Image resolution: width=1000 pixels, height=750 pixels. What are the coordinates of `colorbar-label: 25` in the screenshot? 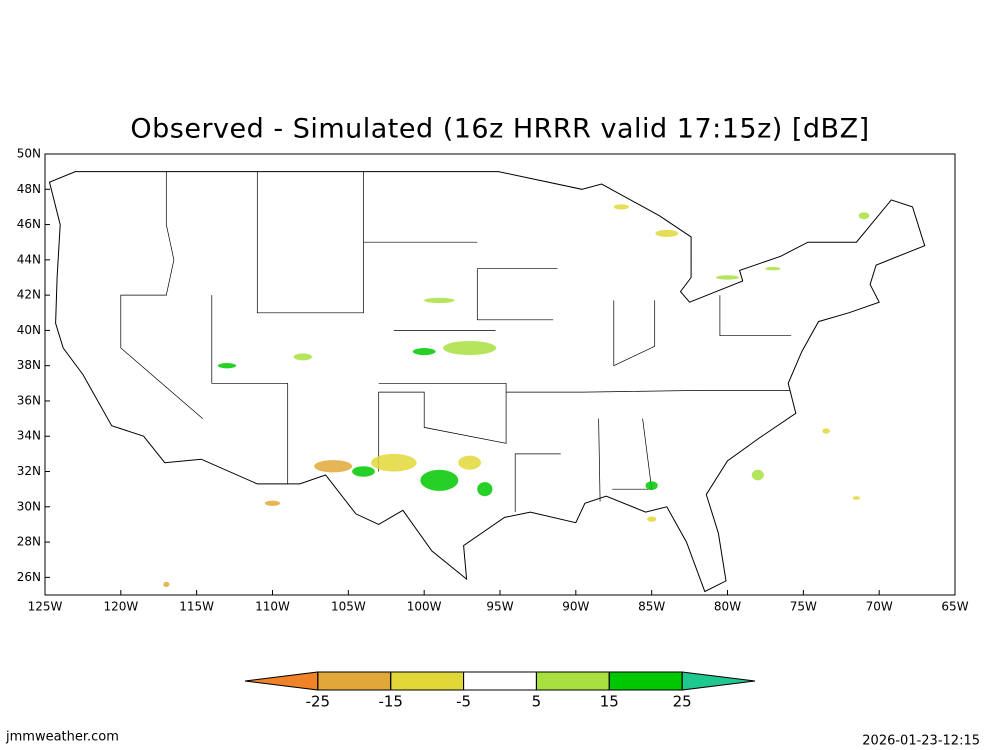 It's located at (682, 702).